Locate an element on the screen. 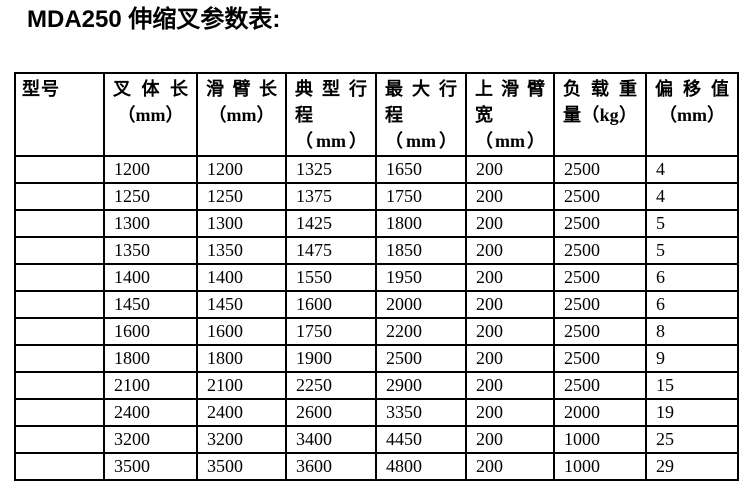  header-max-stroke: 最大行 程（mm） is located at coordinates (421, 114).